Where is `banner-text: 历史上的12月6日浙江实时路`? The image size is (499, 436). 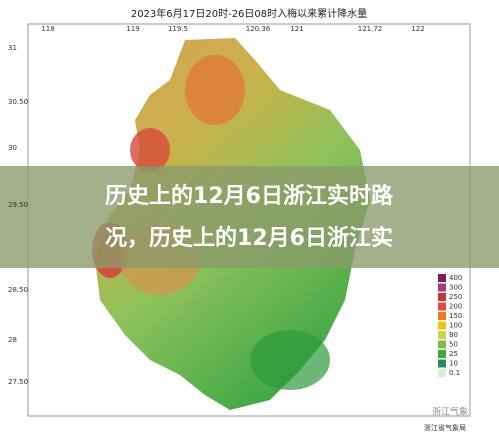
banner-text: 历史上的12月6日浙江实时路 is located at coordinates (249, 196).